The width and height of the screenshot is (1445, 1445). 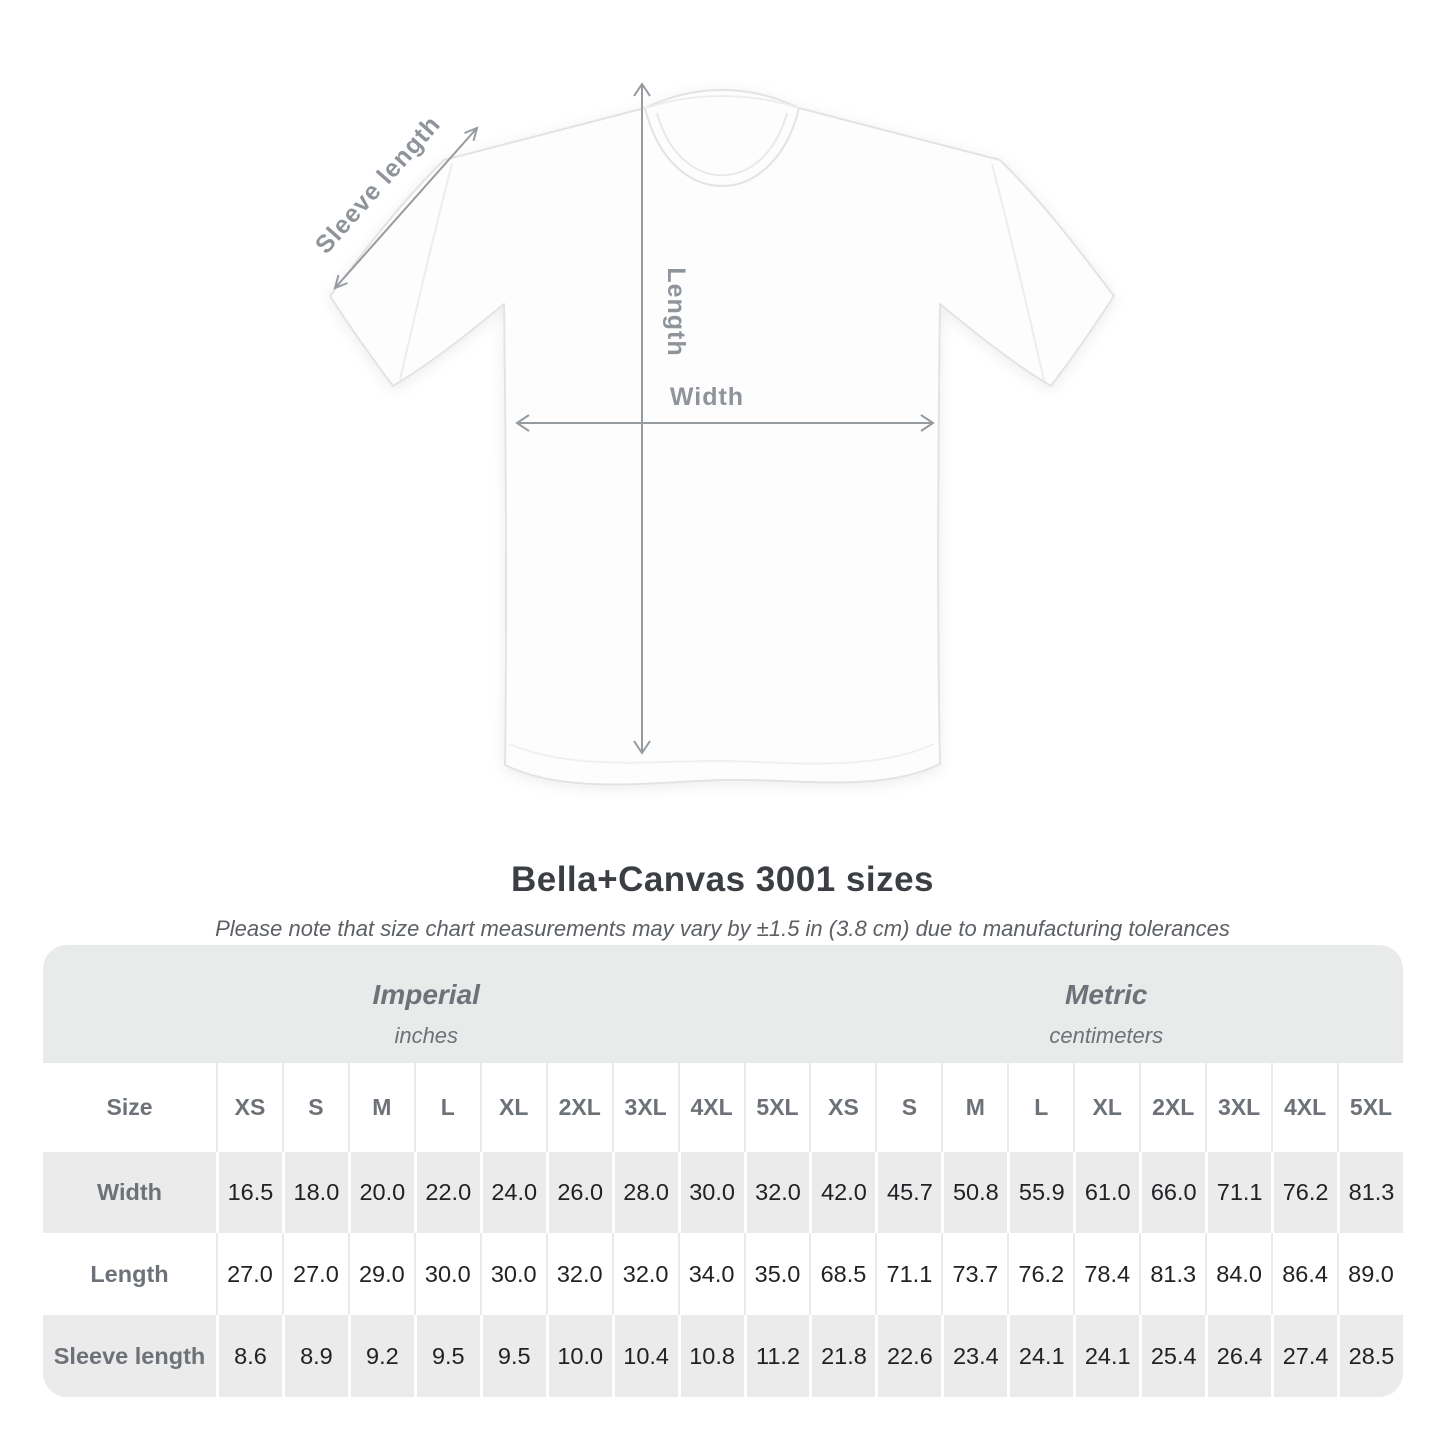 What do you see at coordinates (426, 994) in the screenshot?
I see `imperial-label: Imperial` at bounding box center [426, 994].